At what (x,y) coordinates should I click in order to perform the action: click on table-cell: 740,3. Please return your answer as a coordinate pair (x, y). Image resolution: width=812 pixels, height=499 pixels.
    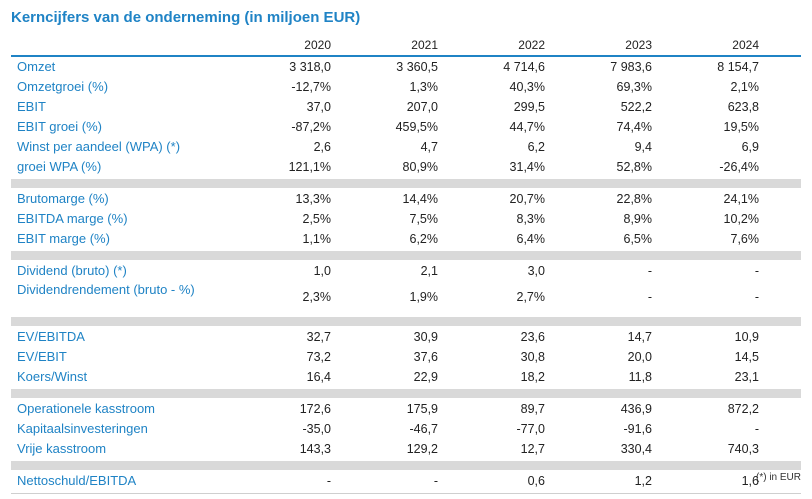
    Looking at the image, I should click on (743, 449).